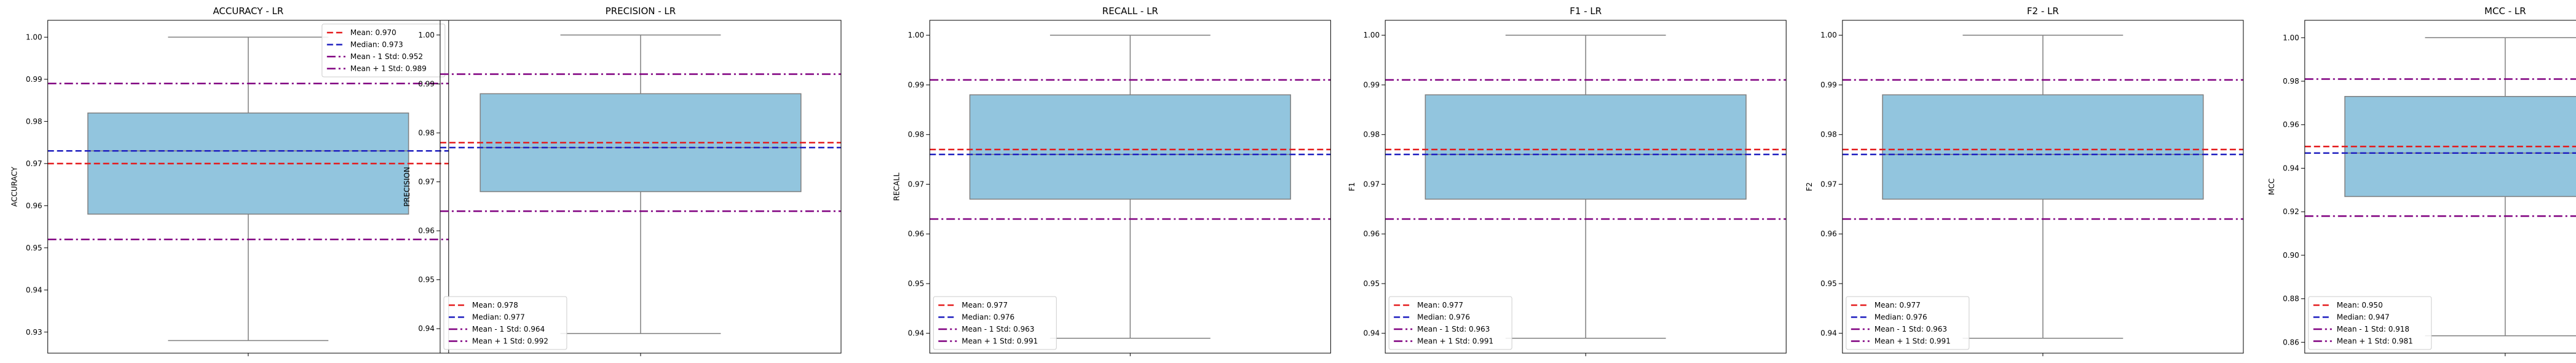 Image resolution: width=2576 pixels, height=363 pixels. Describe the element at coordinates (2291, 255) in the screenshot. I see `y-tick-label: 0.90` at that location.